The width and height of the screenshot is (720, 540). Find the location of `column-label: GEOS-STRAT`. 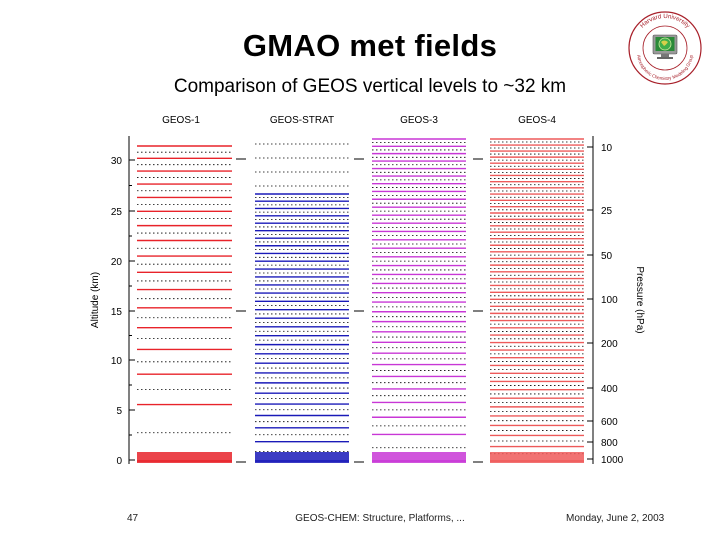

column-label: GEOS-STRAT is located at coordinates (302, 120).